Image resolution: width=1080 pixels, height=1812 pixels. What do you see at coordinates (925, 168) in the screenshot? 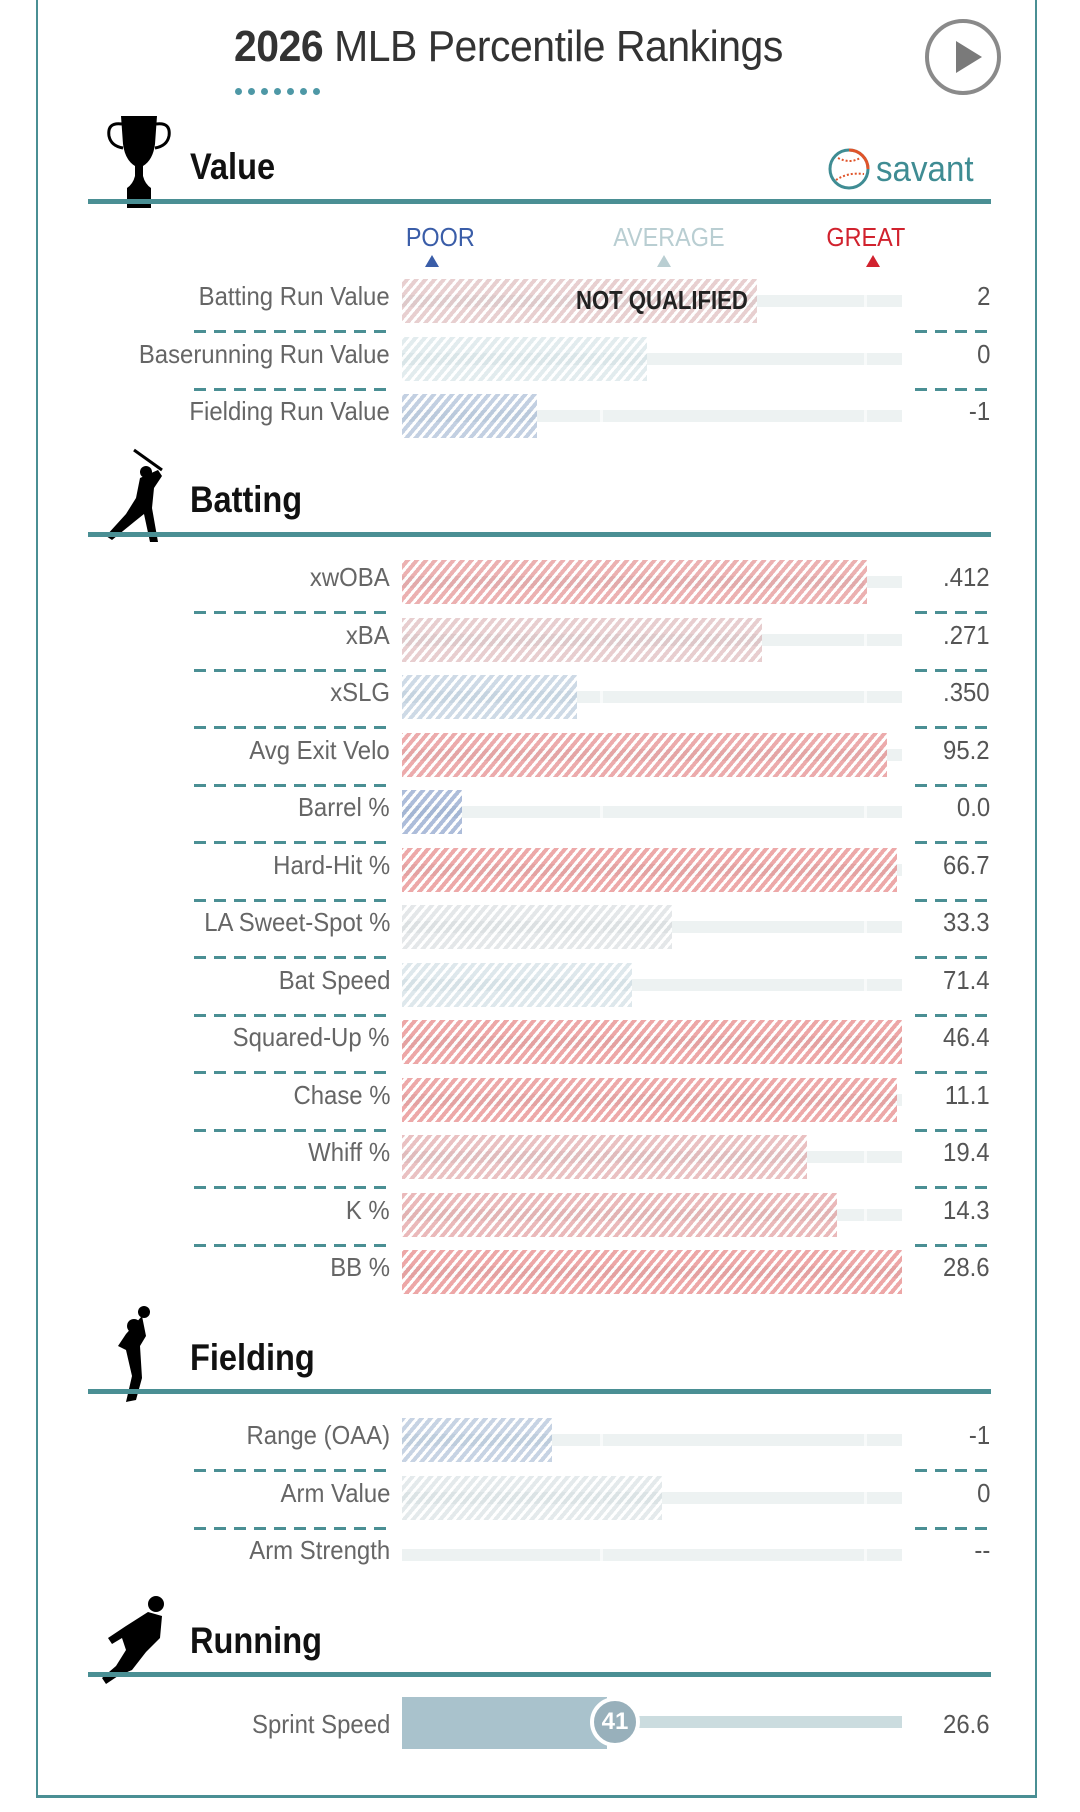
I see `savant-text: savant` at bounding box center [925, 168].